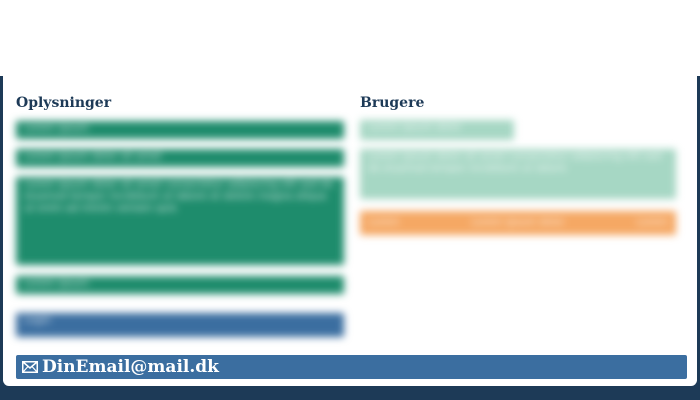 Image resolution: width=700 pixels, height=400 pixels. Describe the element at coordinates (351, 367) in the screenshot. I see `email-link: DinEmail@mail.dk` at that location.